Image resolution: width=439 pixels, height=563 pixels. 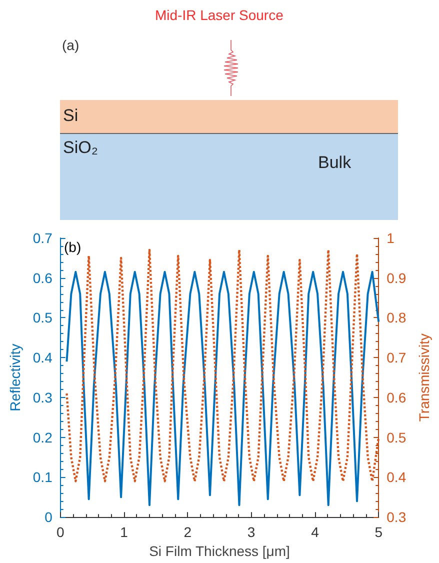 What do you see at coordinates (42, 278) in the screenshot?
I see `y-tick-label: 0.6` at bounding box center [42, 278].